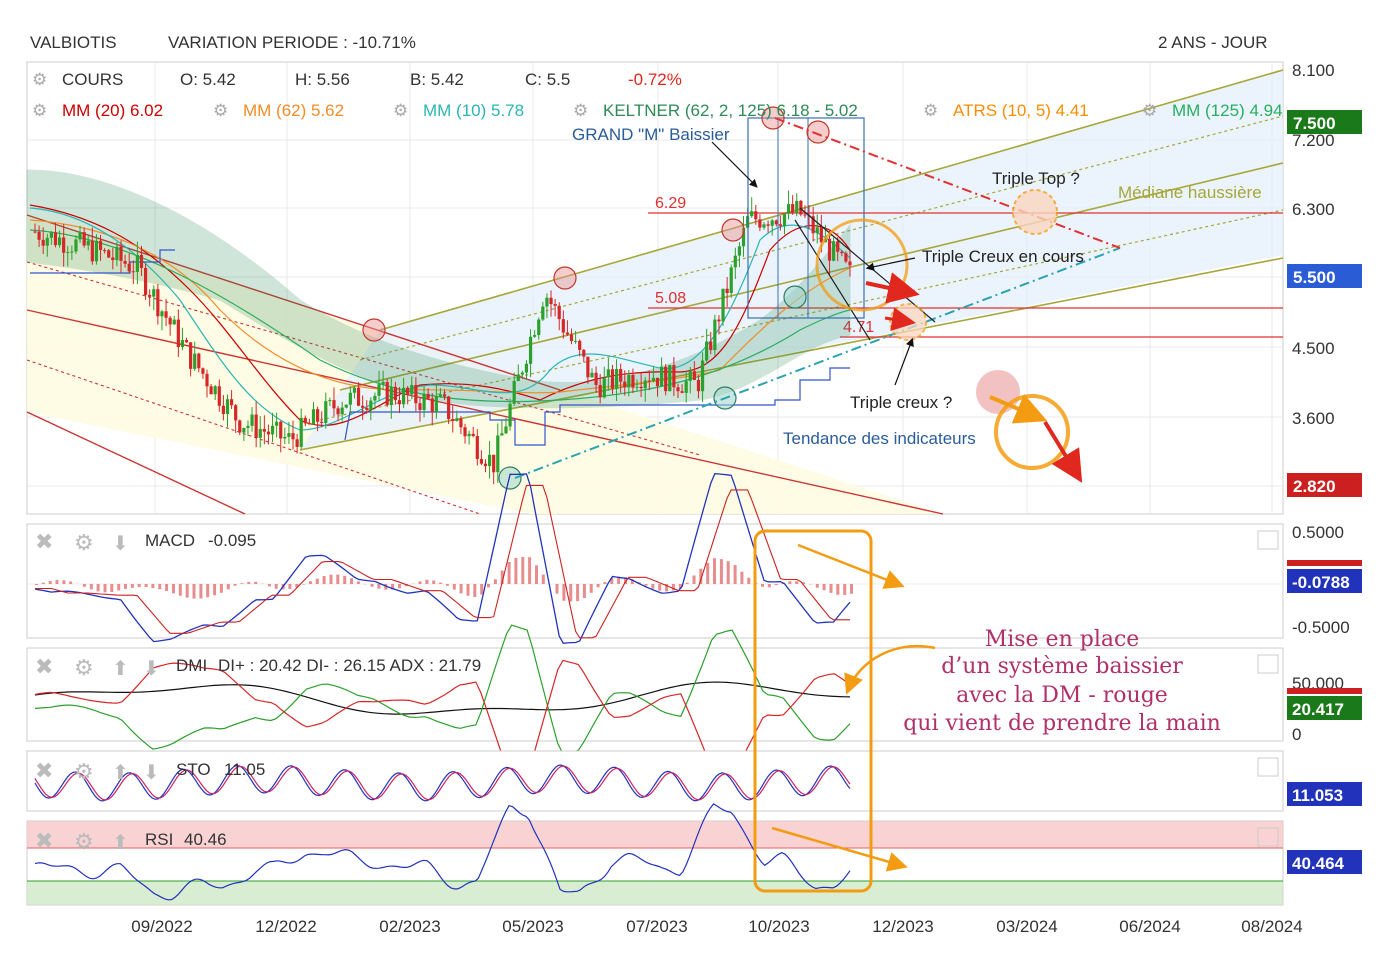 Image resolution: width=1382 pixels, height=954 pixels. I want to click on x-tick: 02/2023, so click(409, 926).